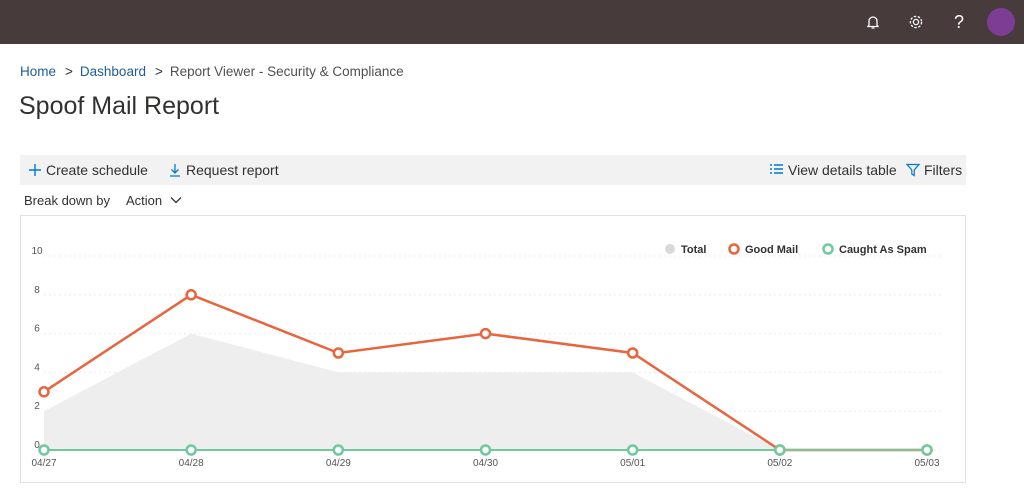  What do you see at coordinates (632, 463) in the screenshot?
I see `x-tick-label: 05/01` at bounding box center [632, 463].